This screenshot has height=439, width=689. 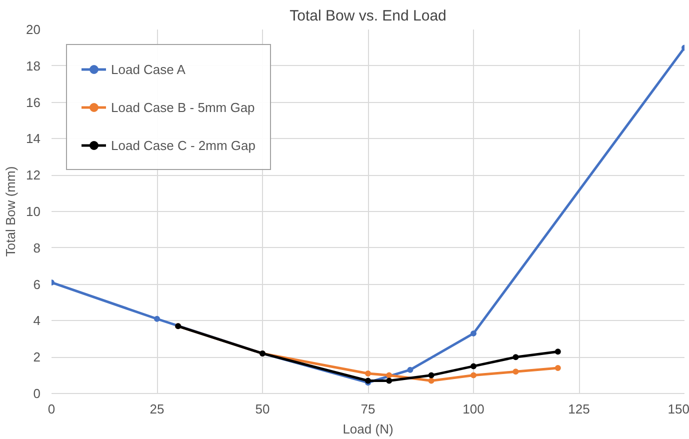 What do you see at coordinates (33, 175) in the screenshot?
I see `y-tick-label: 12` at bounding box center [33, 175].